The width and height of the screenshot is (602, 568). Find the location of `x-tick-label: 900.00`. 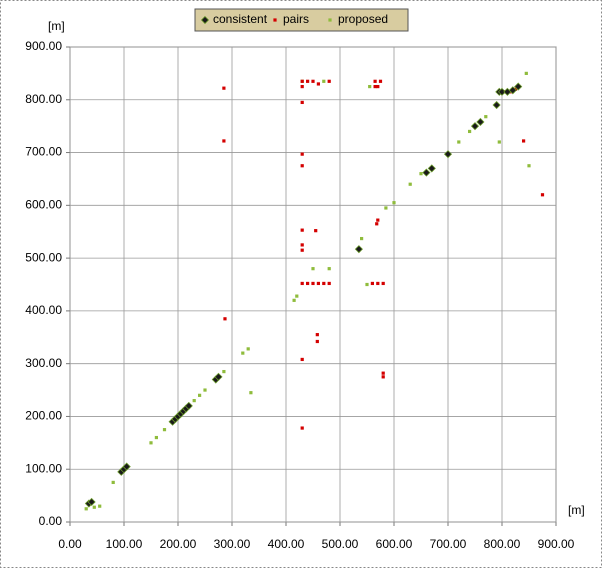

x-tick-label: 900.00 is located at coordinates (556, 544).